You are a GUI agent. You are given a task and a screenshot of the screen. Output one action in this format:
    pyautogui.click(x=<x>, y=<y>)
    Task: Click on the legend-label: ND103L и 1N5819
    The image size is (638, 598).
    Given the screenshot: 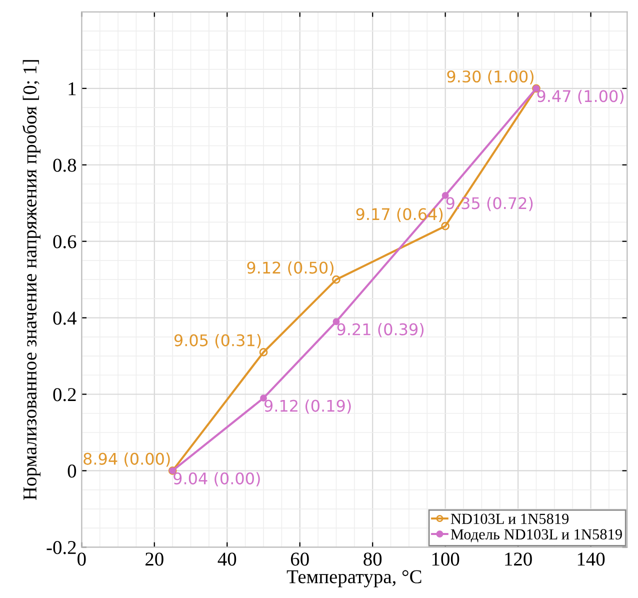 What is the action you would take?
    pyautogui.click(x=509, y=519)
    